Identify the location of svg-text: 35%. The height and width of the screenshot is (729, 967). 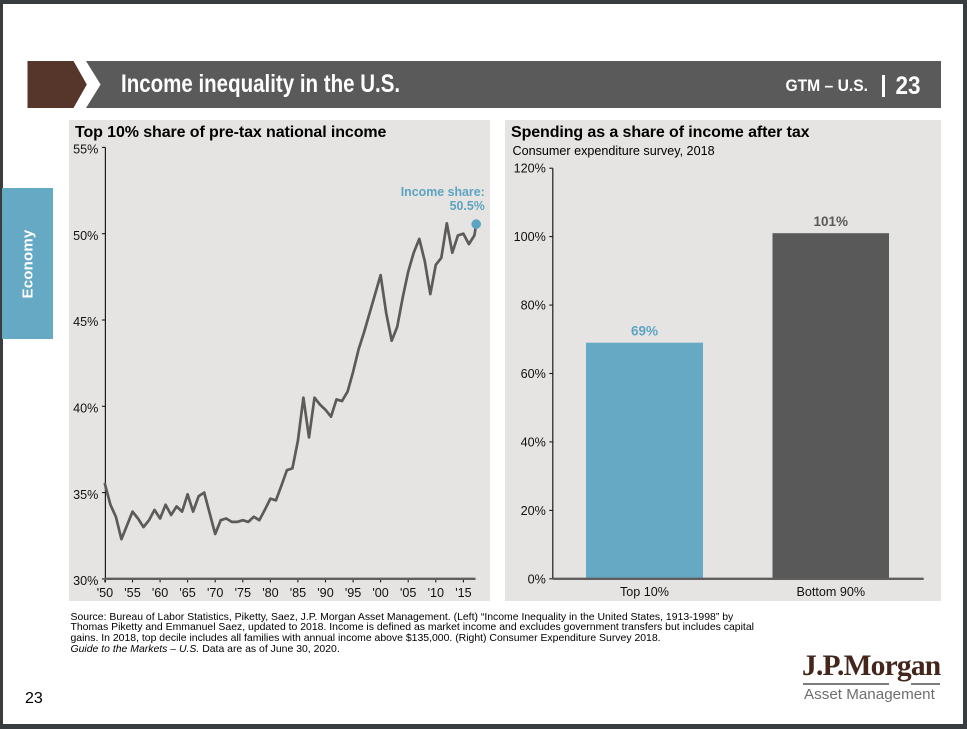
(85, 495).